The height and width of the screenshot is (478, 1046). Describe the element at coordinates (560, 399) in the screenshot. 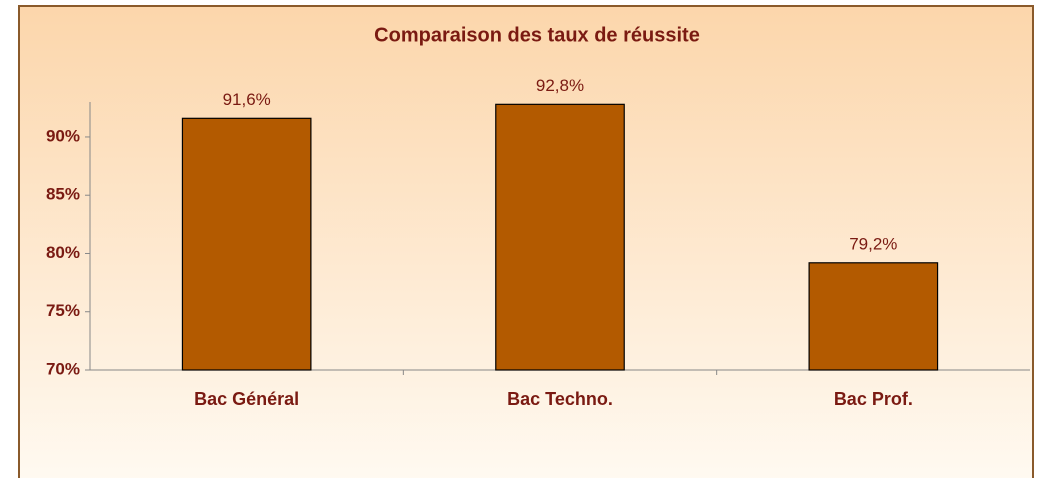

I see `x-tick-label: Bac Techno.` at that location.